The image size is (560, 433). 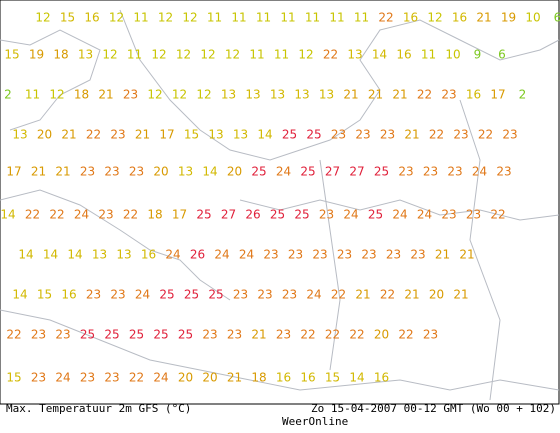 I want to click on temperature: 26, so click(x=252, y=215).